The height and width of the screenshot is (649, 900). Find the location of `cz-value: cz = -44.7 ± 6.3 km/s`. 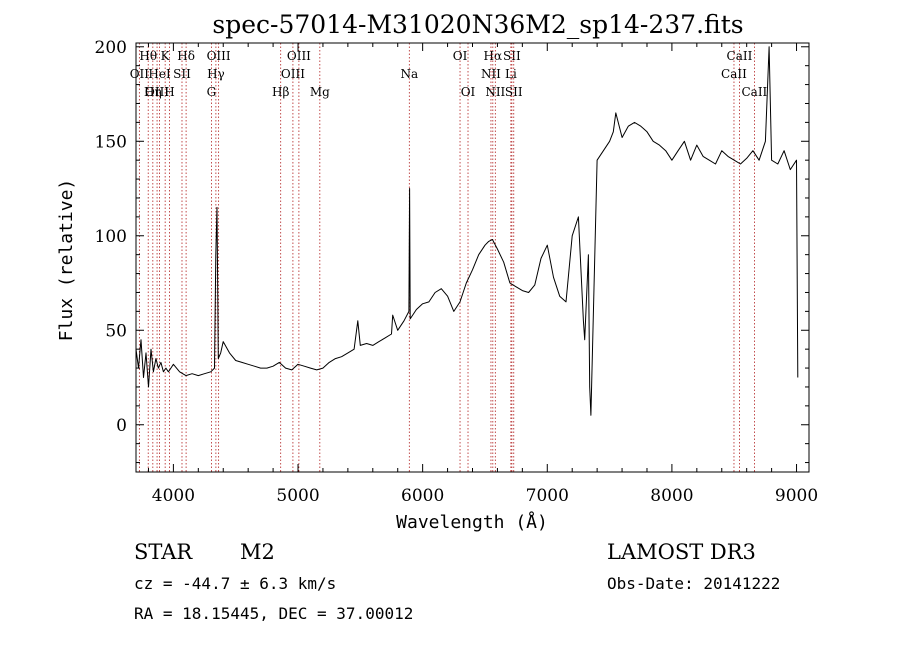

cz-value: cz = -44.7 ± 6.3 km/s is located at coordinates (235, 583).